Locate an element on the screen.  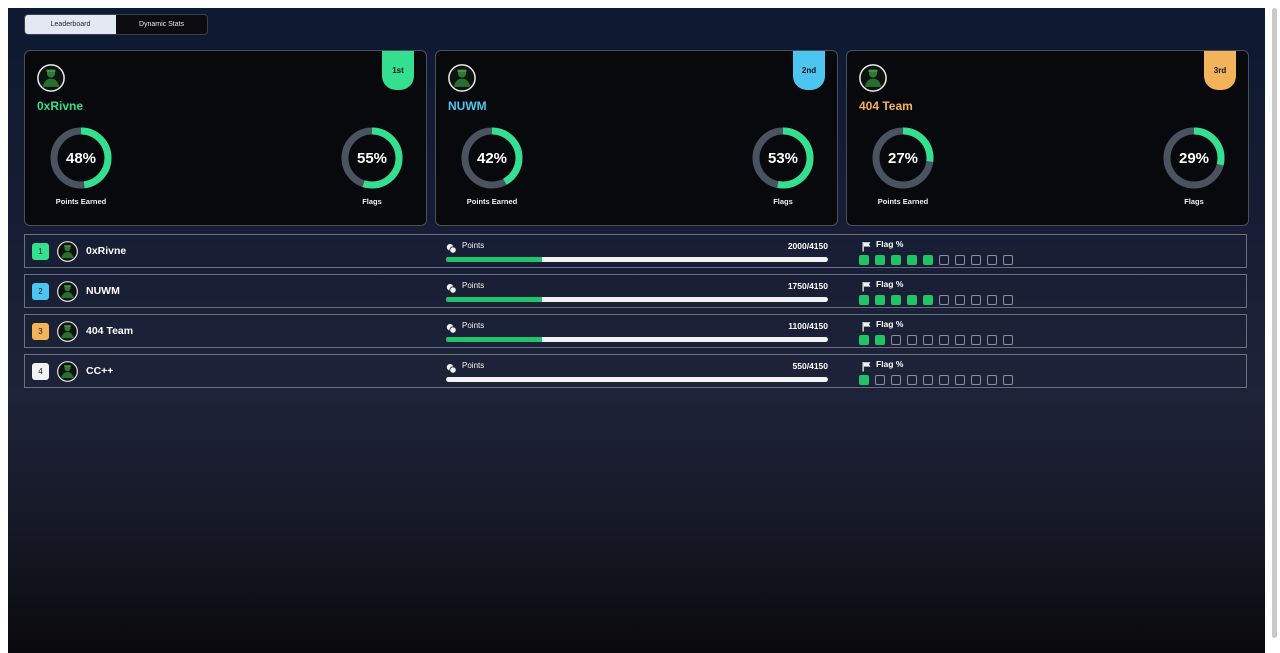
flags-percent: 29% is located at coordinates (1194, 158).